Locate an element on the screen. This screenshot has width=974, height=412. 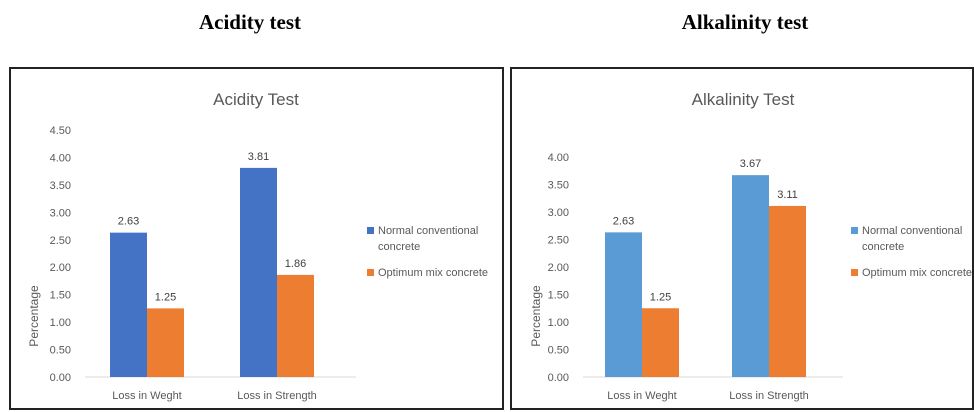
right-panel-heading: Alkalinity test is located at coordinates (745, 22).